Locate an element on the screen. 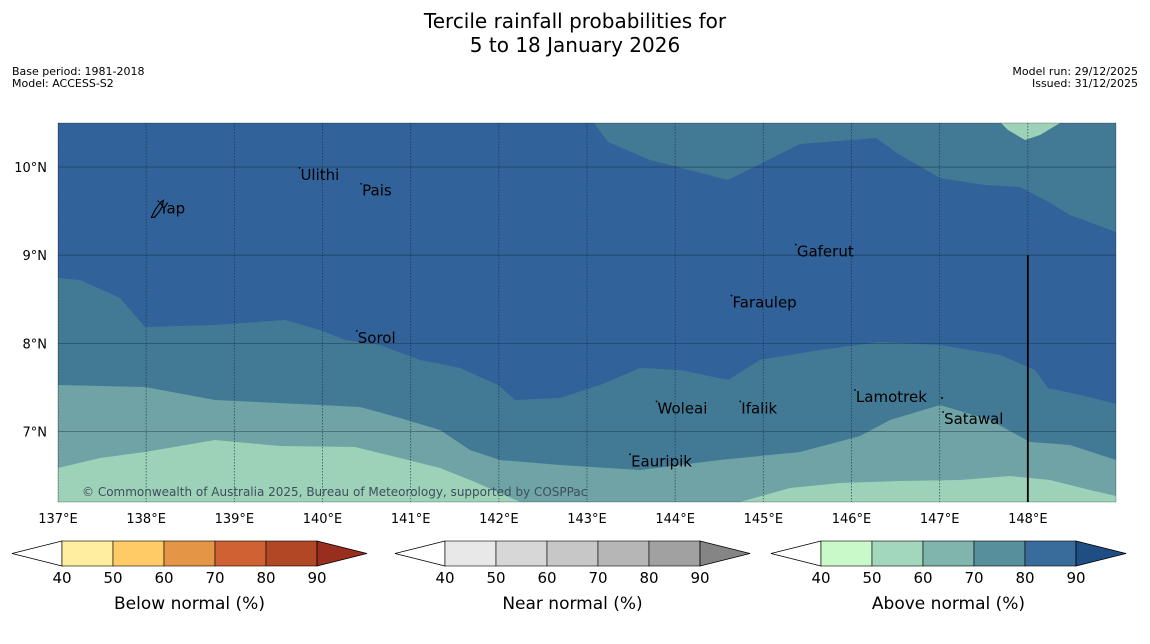  meta-right: Model run: 29/12/2025 Issued: 31/12/2025 is located at coordinates (1075, 78).